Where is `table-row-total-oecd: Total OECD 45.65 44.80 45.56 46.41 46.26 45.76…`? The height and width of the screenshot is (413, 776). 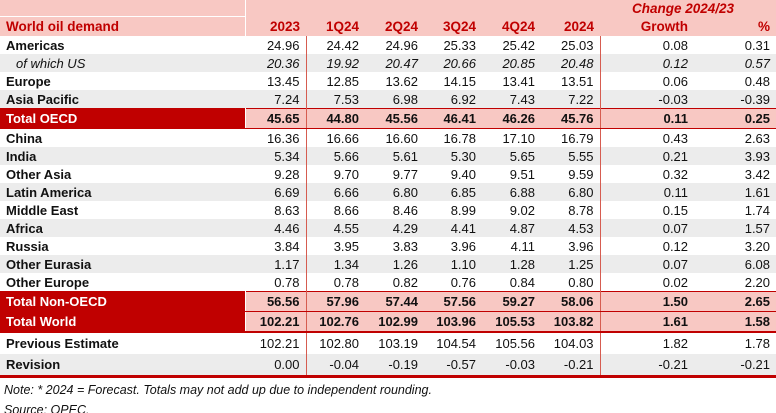
table-row-total-oecd: Total OECD 45.65 44.80 45.56 46.41 46.26 45.76… is located at coordinates (388, 118).